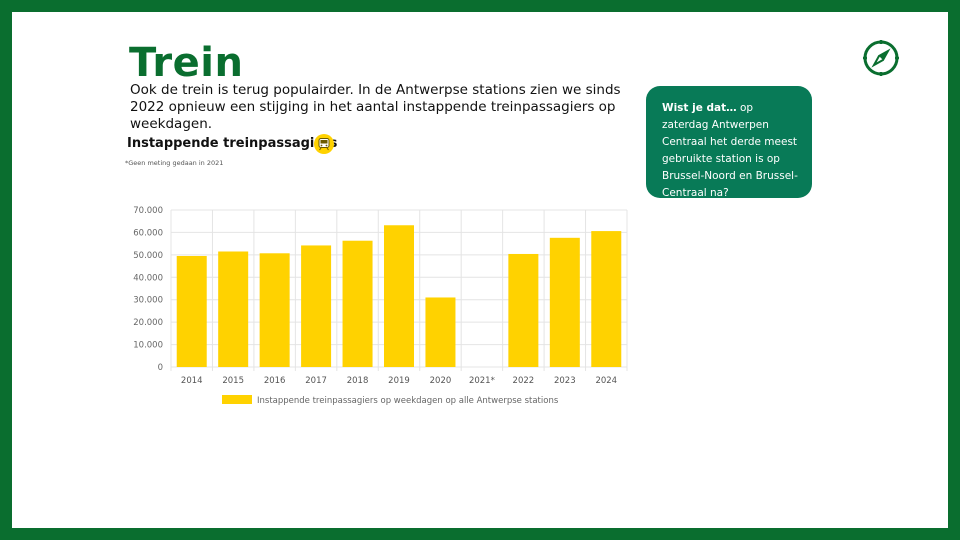 The height and width of the screenshot is (540, 960). I want to click on x-tick-label: 2014, so click(192, 381).